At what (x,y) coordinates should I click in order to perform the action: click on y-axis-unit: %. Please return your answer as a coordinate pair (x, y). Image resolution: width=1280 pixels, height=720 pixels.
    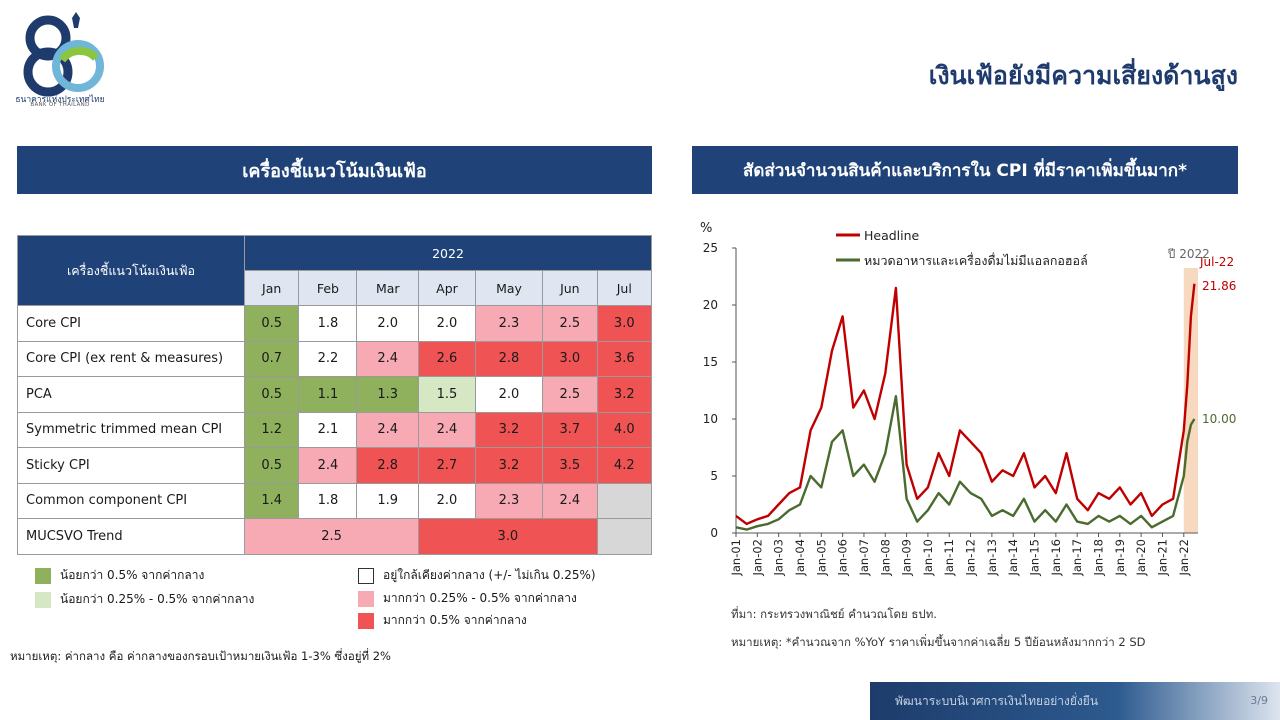
    Looking at the image, I should click on (706, 228).